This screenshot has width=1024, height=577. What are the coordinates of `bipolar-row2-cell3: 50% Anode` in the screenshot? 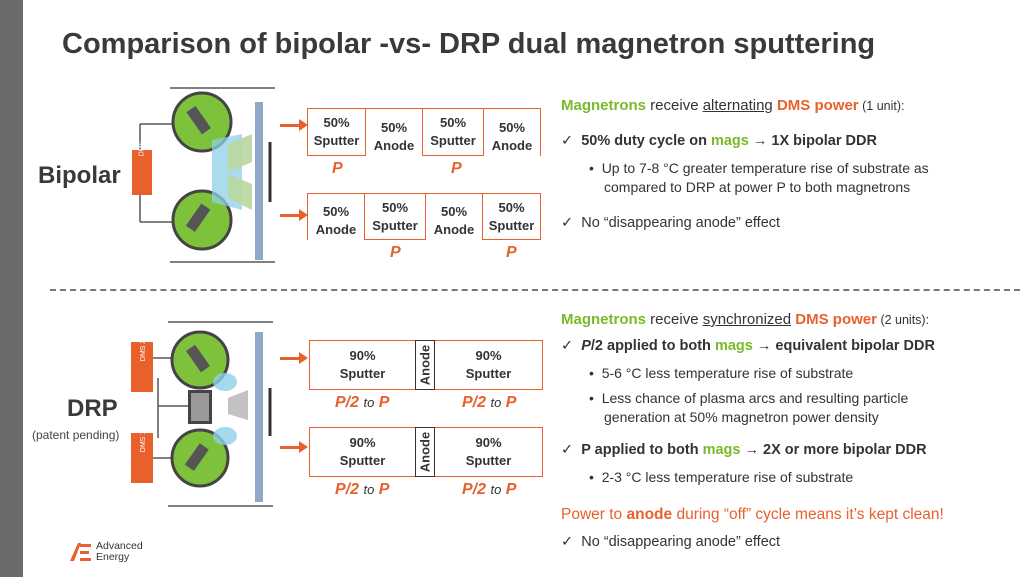 It's located at (454, 216).